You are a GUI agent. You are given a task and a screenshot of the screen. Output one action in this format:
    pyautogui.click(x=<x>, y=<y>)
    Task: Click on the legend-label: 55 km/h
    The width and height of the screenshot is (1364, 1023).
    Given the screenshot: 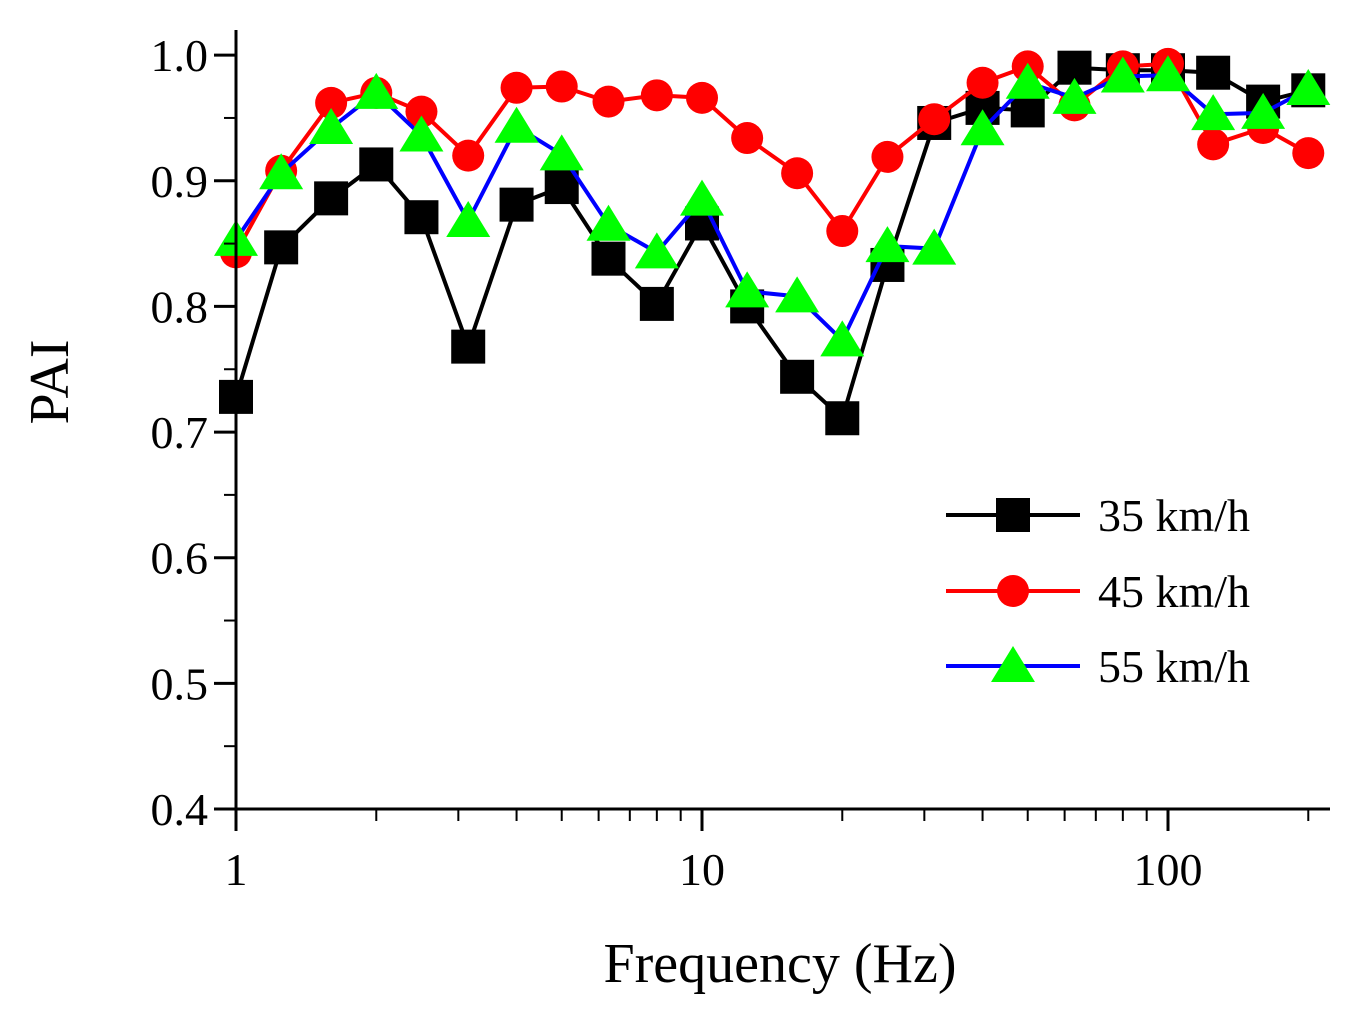 What is the action you would take?
    pyautogui.click(x=1174, y=666)
    